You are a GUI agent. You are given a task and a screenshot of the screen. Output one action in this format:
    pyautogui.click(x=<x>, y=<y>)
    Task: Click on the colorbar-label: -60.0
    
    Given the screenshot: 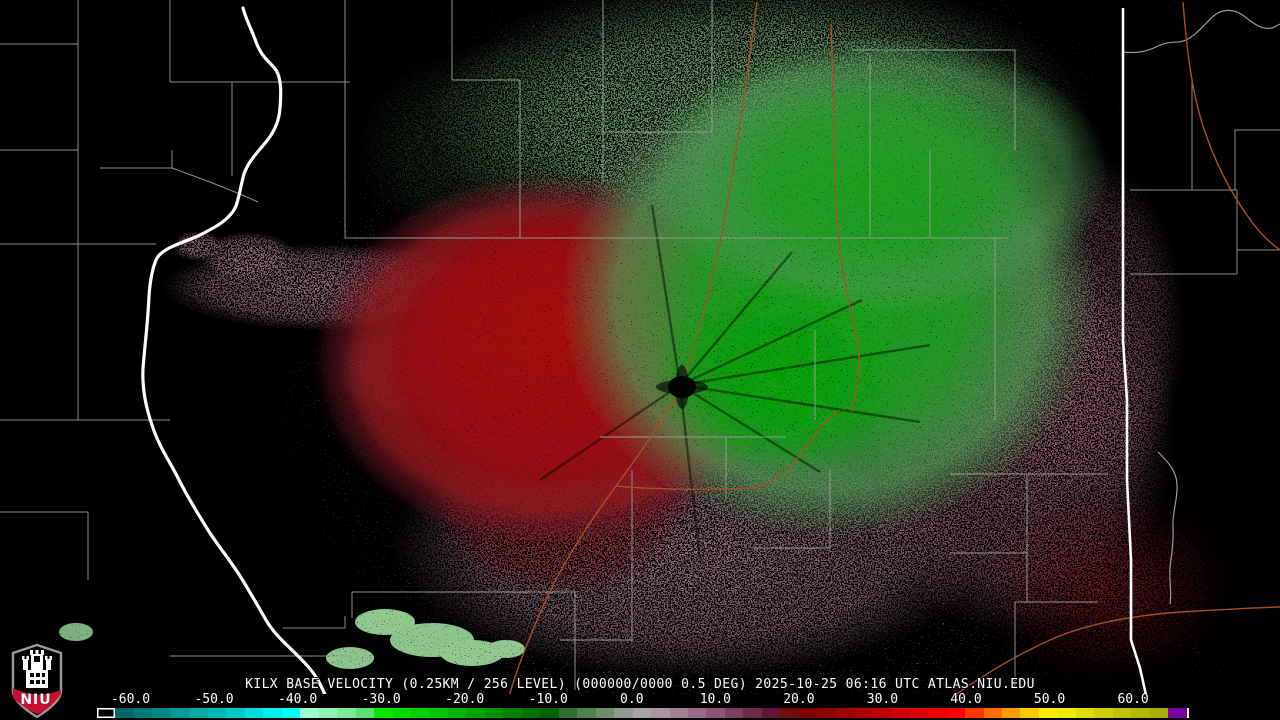 What is the action you would take?
    pyautogui.click(x=130, y=699)
    